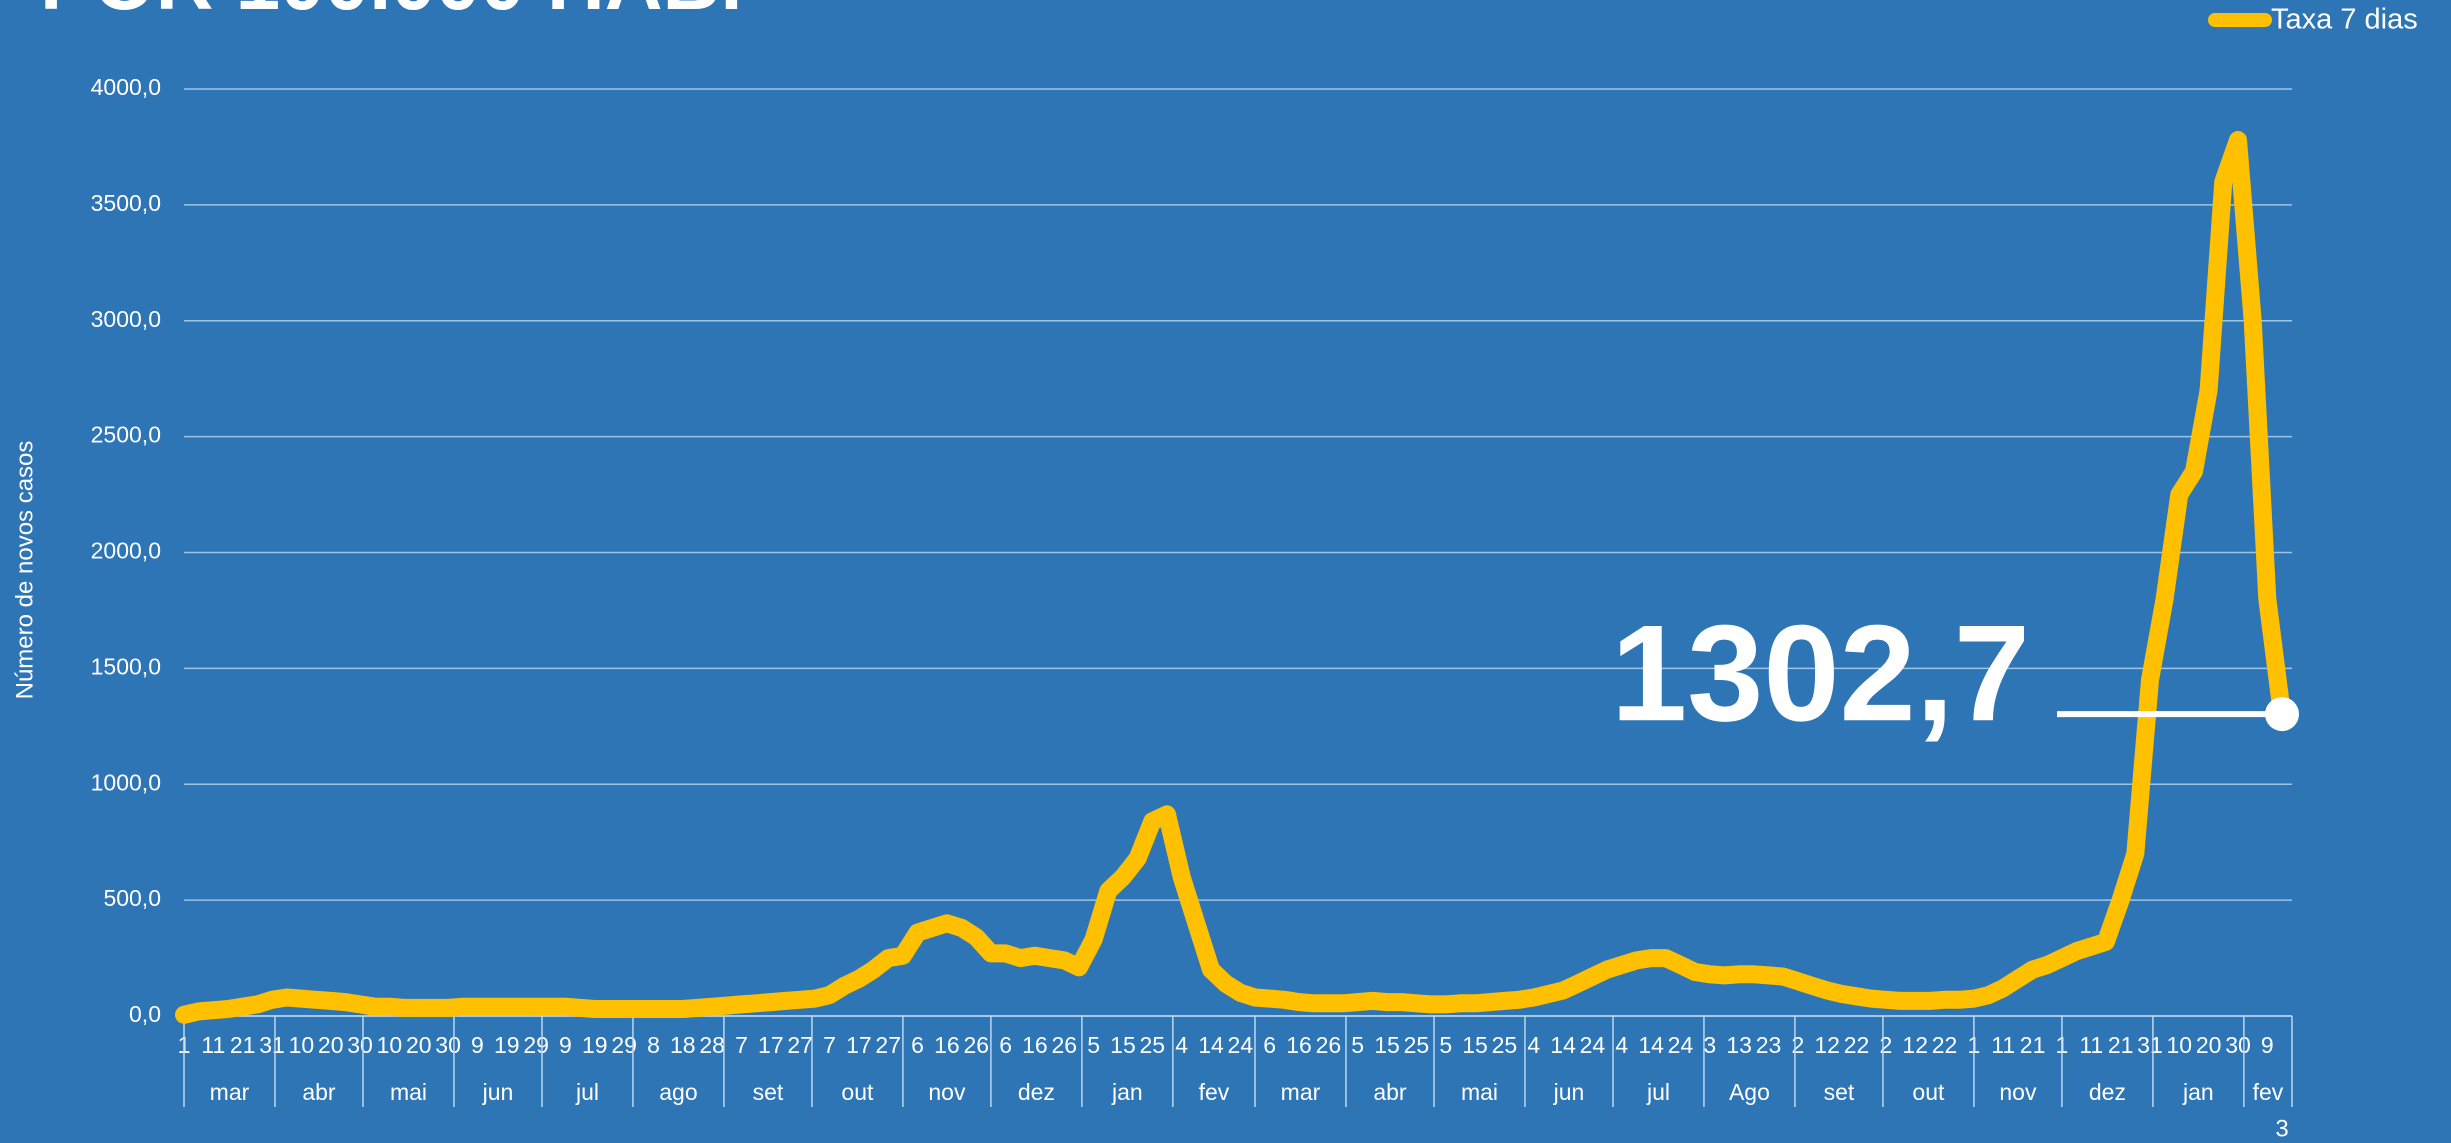 This screenshot has height=1143, width=2451. What do you see at coordinates (1769, 1045) in the screenshot?
I see `x-tick-label: 23` at bounding box center [1769, 1045].